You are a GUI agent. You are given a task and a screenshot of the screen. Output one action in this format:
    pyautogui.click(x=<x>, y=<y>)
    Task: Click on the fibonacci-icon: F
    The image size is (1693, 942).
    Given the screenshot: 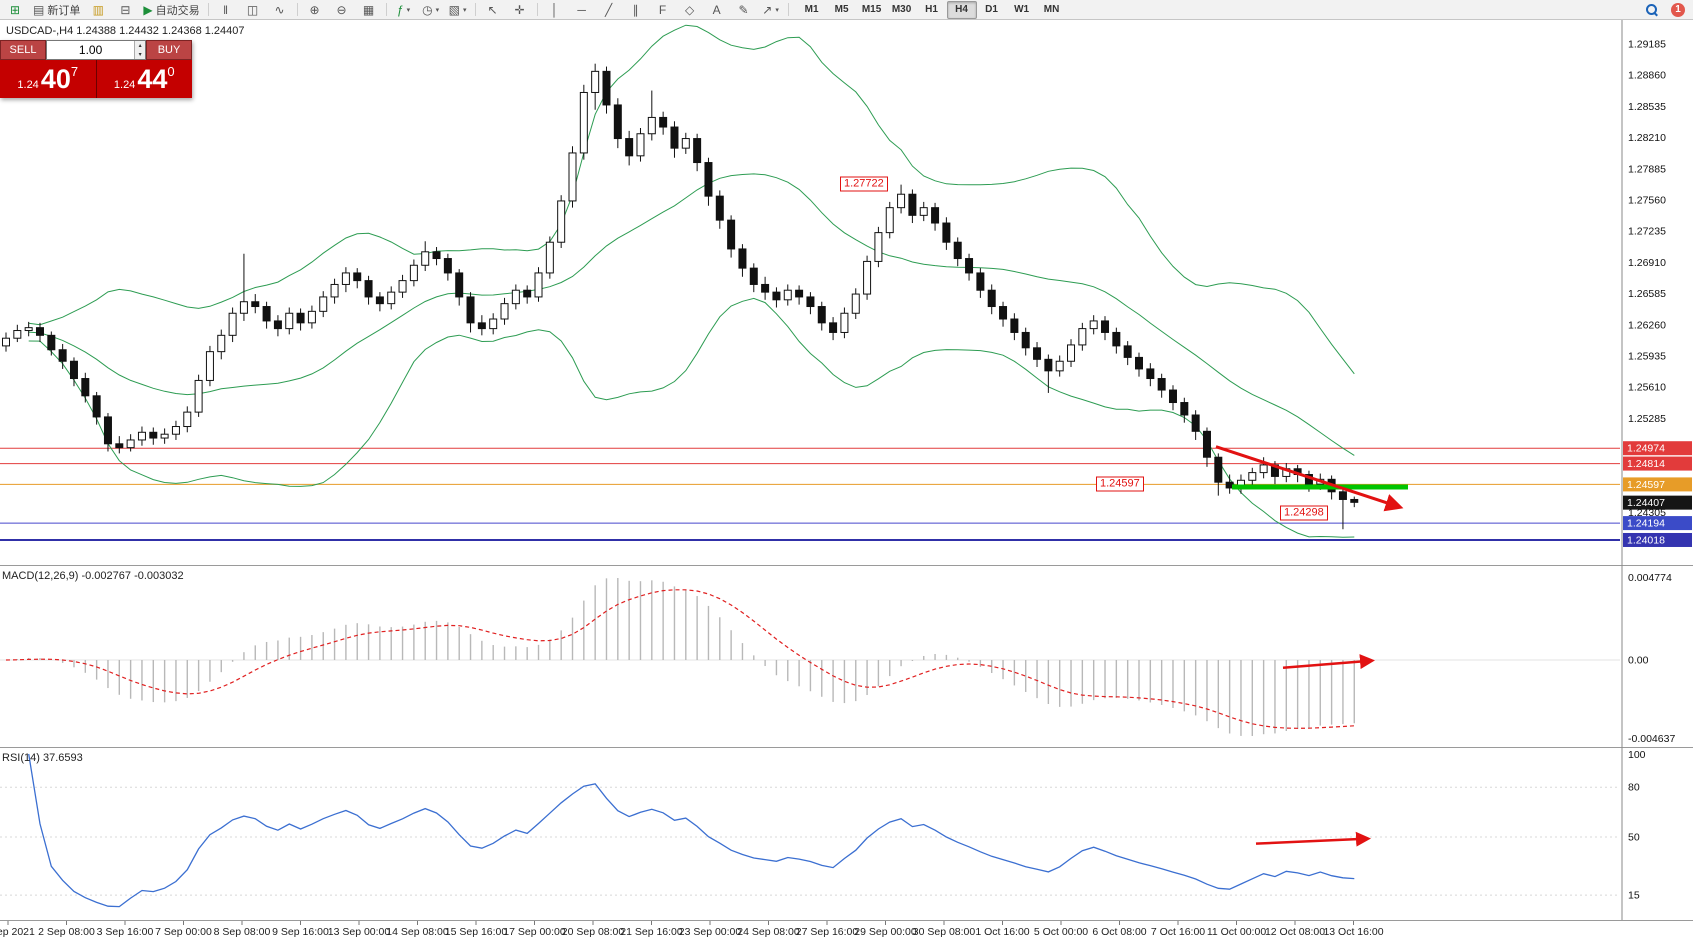 What is the action you would take?
    pyautogui.click(x=662, y=9)
    